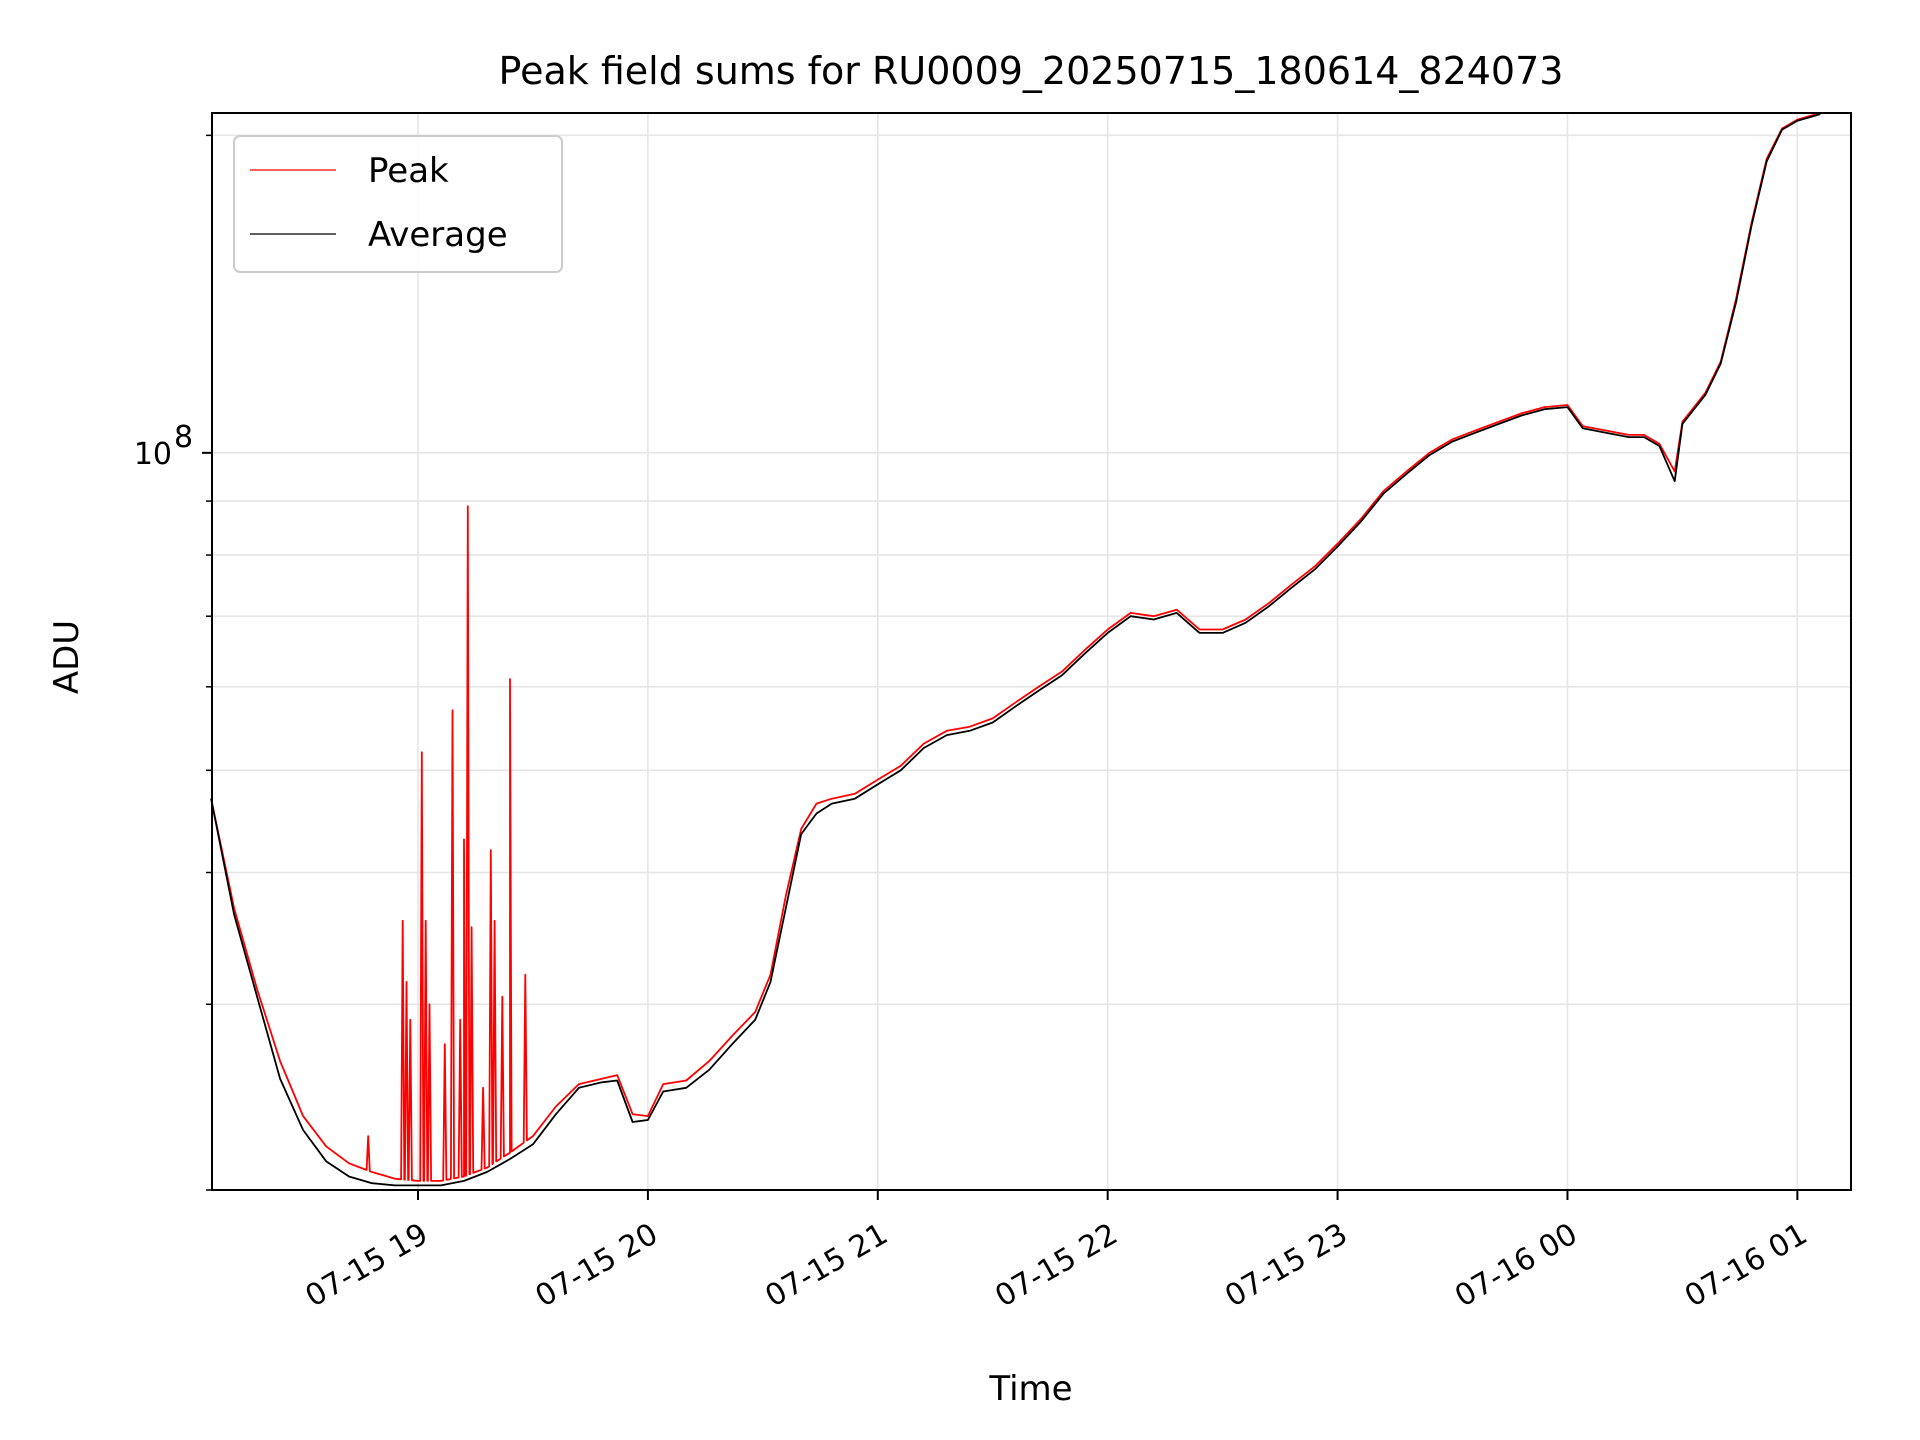  What do you see at coordinates (408, 171) in the screenshot?
I see `legend-label-peak: Peak` at bounding box center [408, 171].